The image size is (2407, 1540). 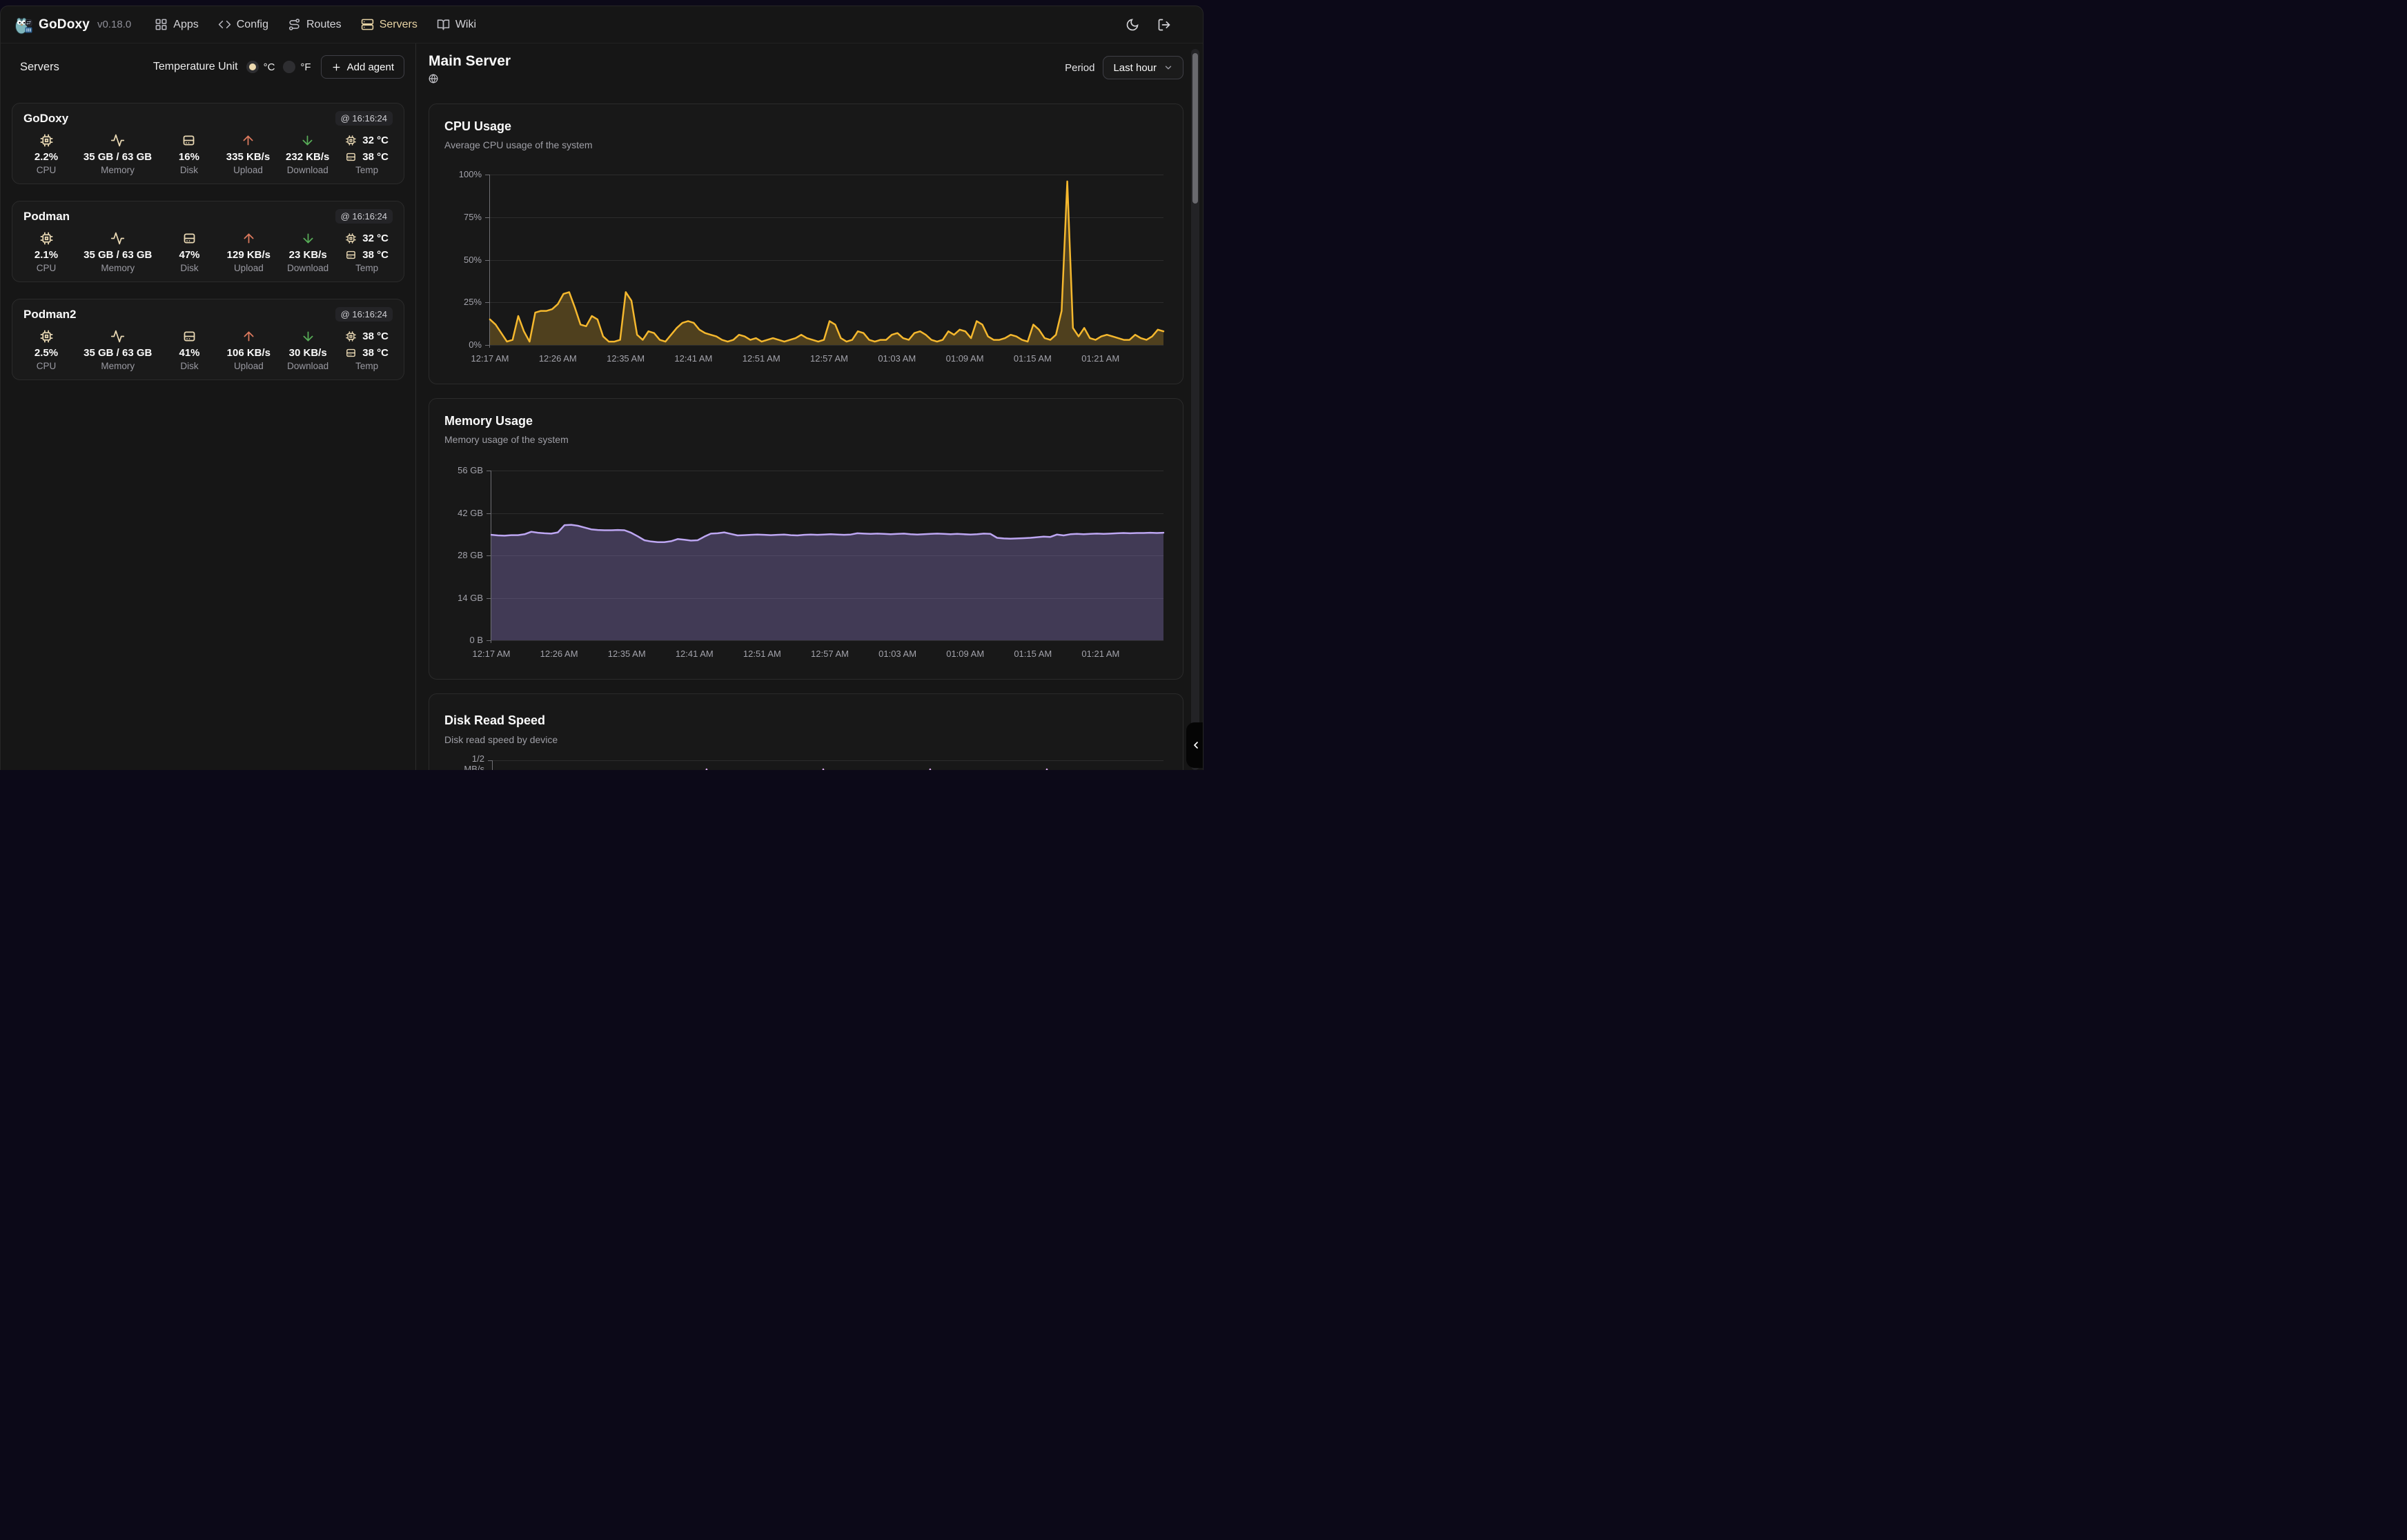 I want to click on scrollbar-thumb, so click(x=1195, y=128).